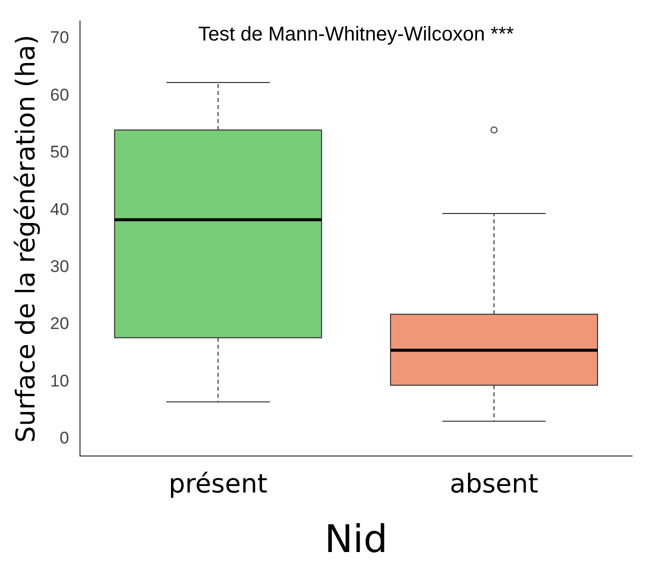 Image resolution: width=650 pixels, height=577 pixels. I want to click on y-axis-title: Surface de la régénération (ha), so click(26, 238).